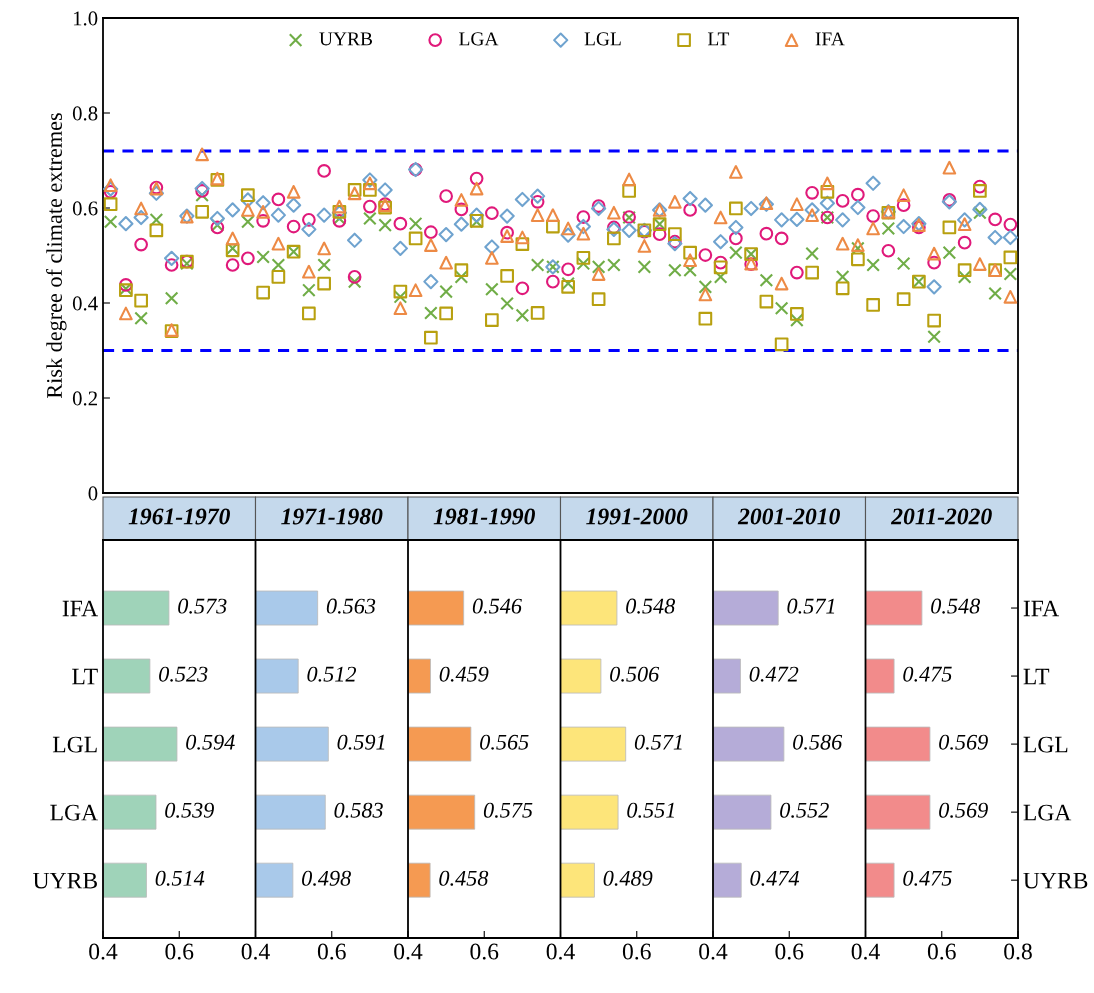 The width and height of the screenshot is (1094, 993). Describe the element at coordinates (326, 878) in the screenshot. I see `data-label: 0.498` at that location.